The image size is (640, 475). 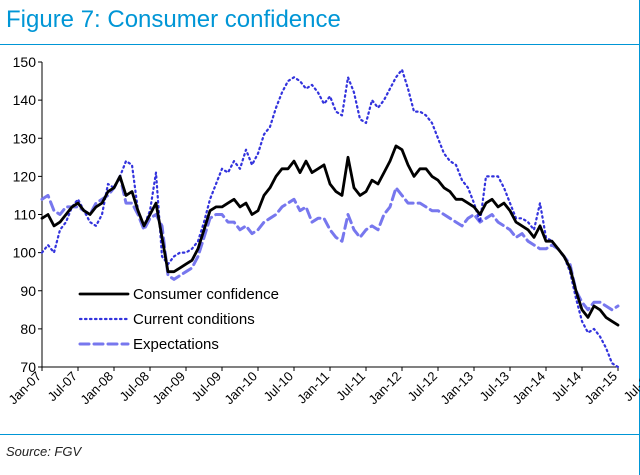 What do you see at coordinates (206, 387) in the screenshot?
I see `x-tick-label: Jul-09` at bounding box center [206, 387].